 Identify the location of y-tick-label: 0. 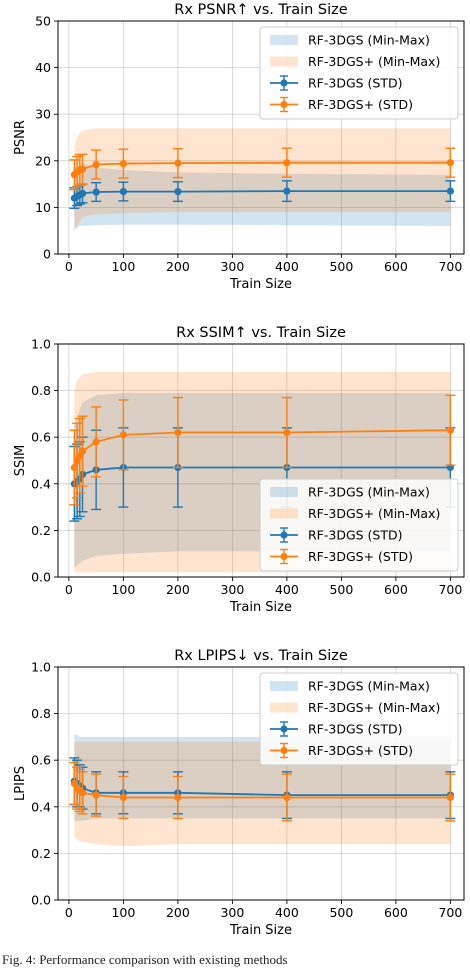
(47, 254).